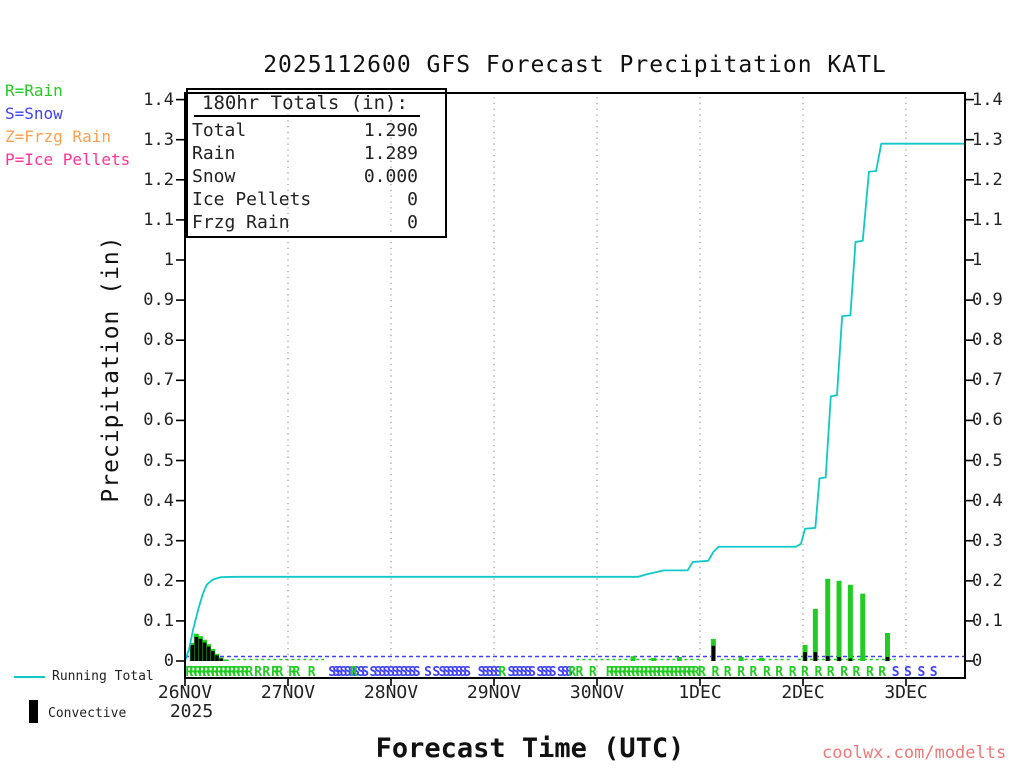 Image resolution: width=1024 pixels, height=768 pixels. I want to click on convective-legend-label: Convective, so click(87, 713).